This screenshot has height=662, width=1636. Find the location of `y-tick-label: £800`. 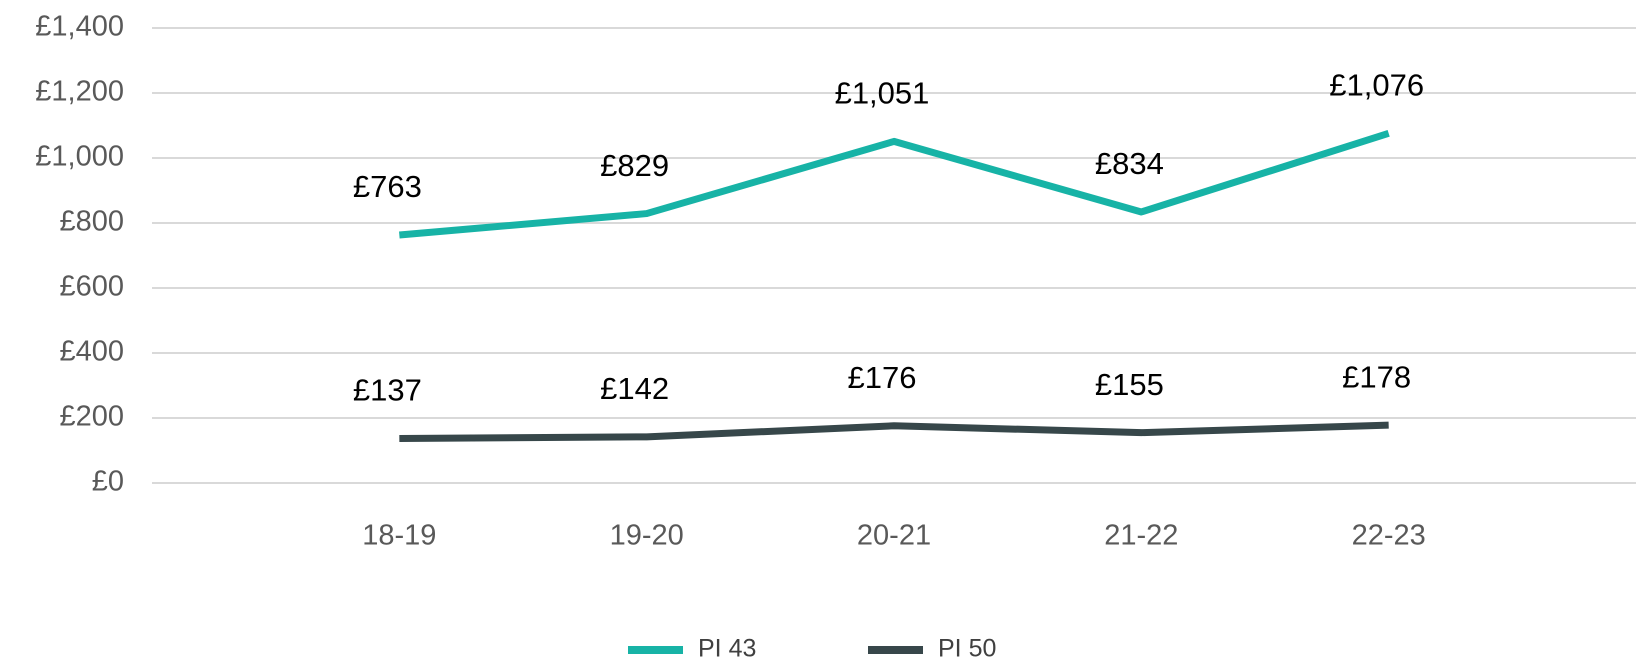

y-tick-label: £800 is located at coordinates (91, 222).